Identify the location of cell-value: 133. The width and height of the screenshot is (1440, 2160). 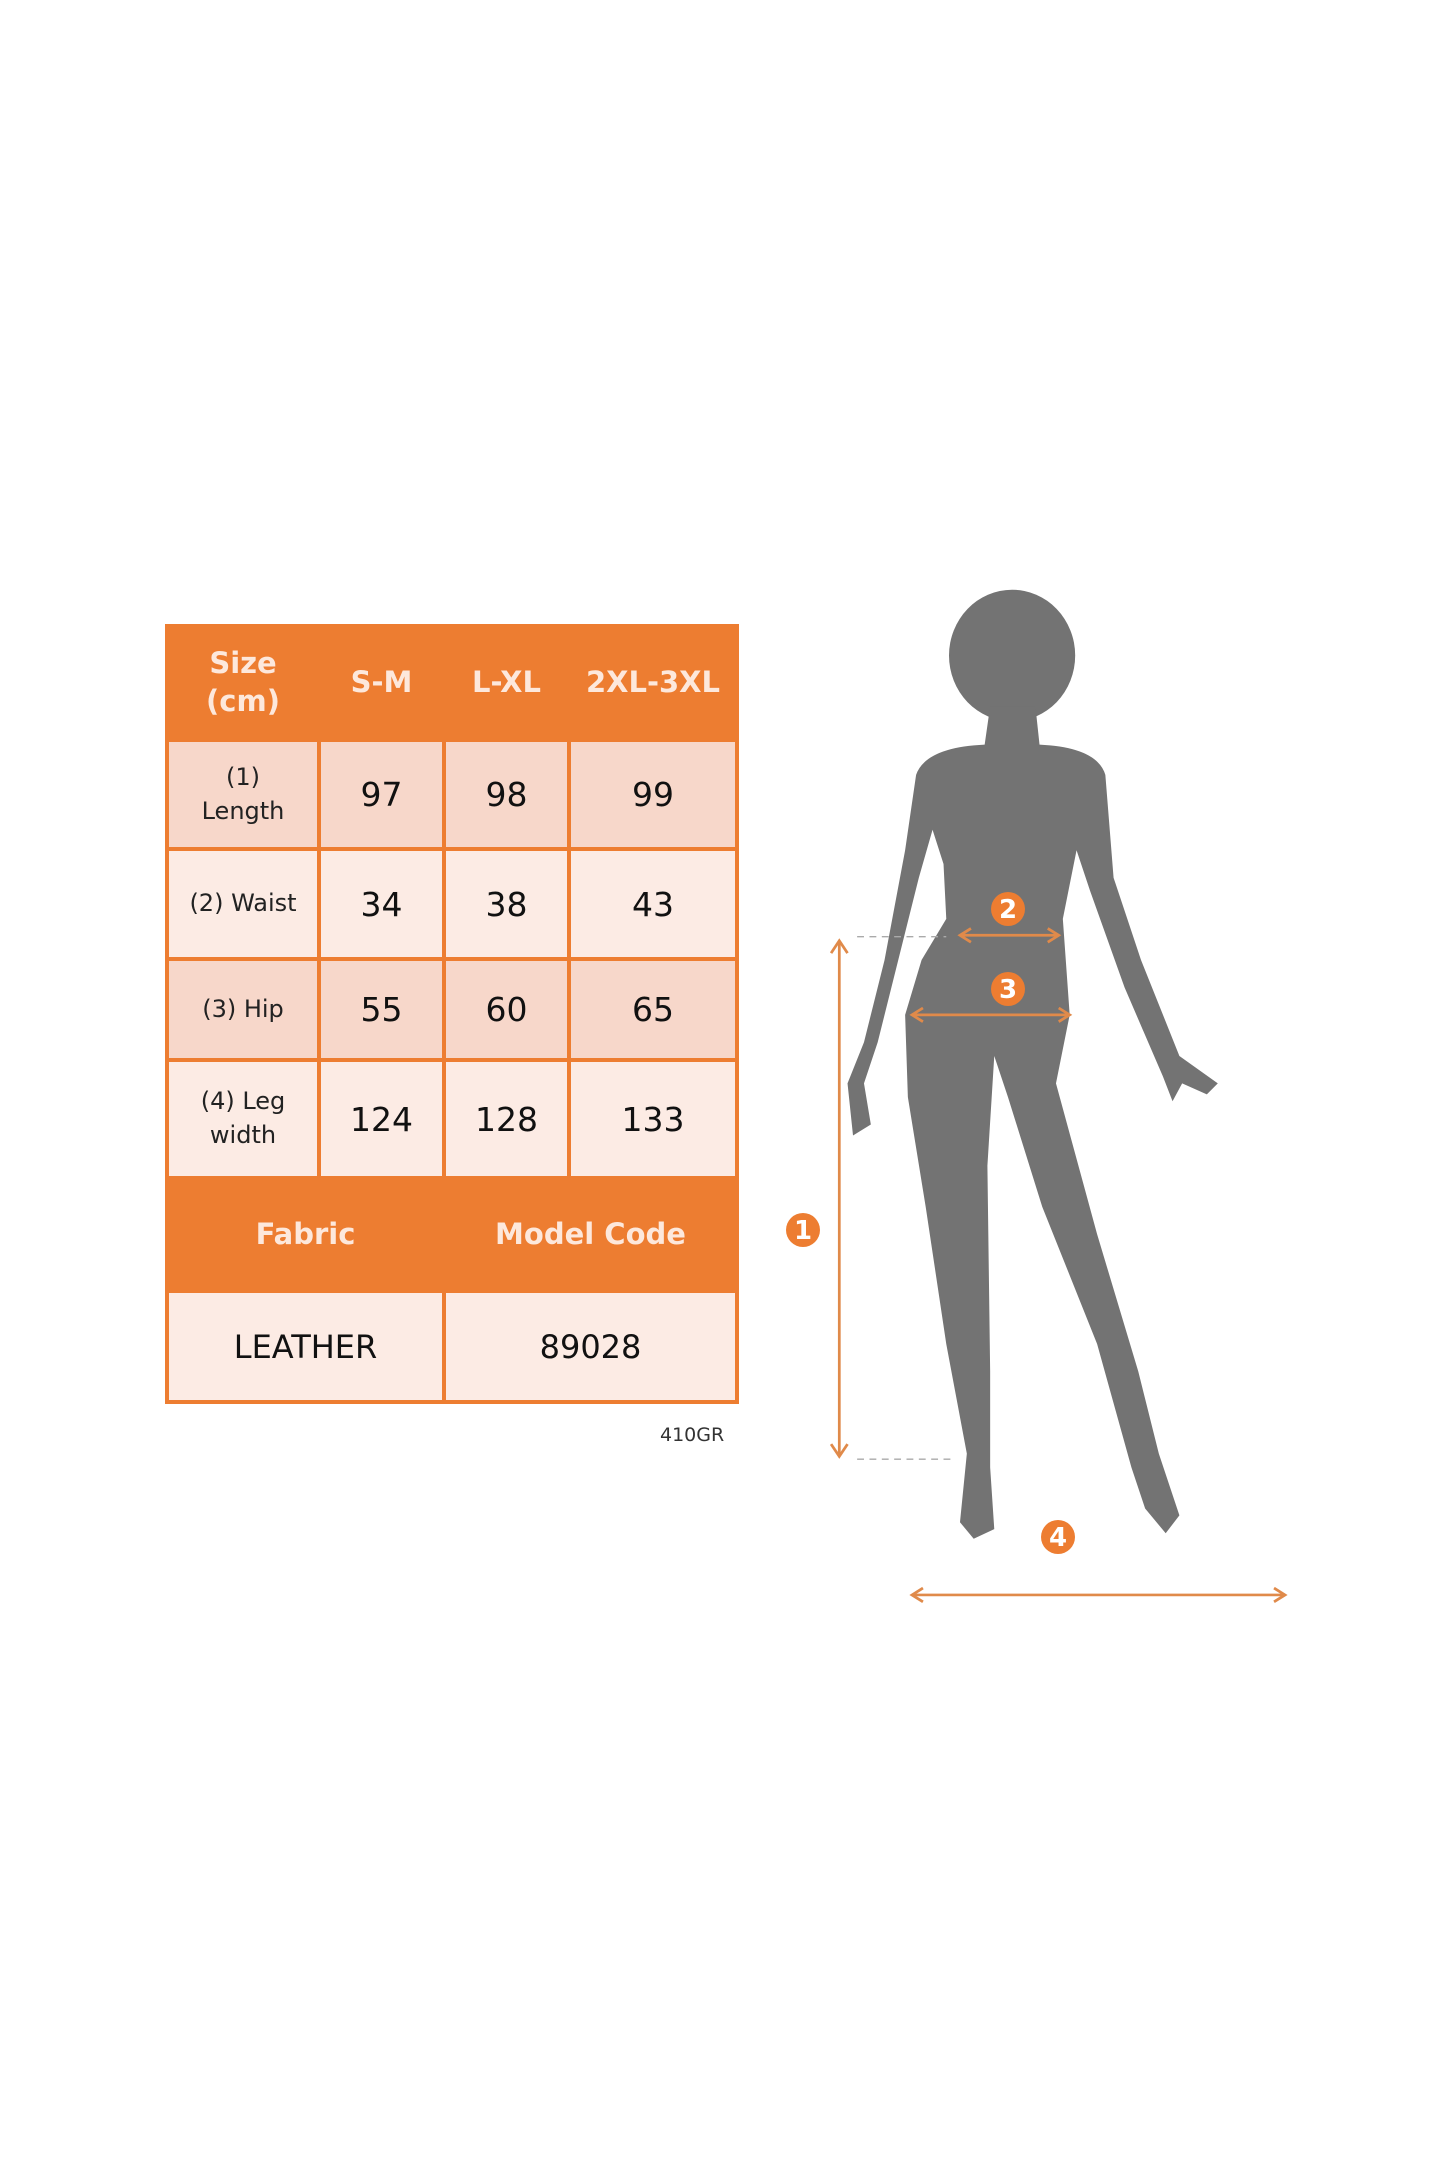
(653, 1119).